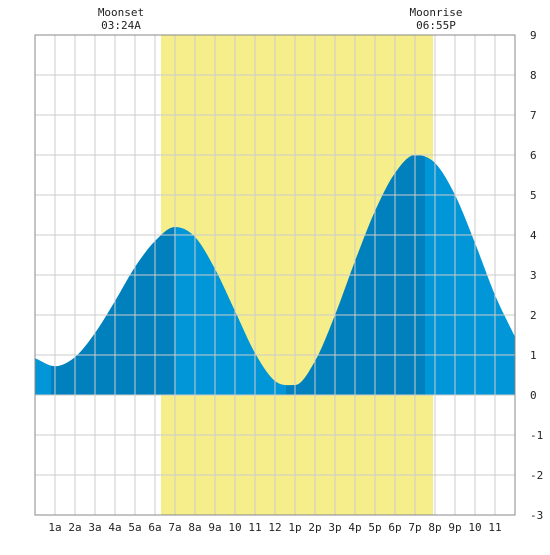 This screenshot has width=550, height=555. I want to click on x-tick-label: 12, so click(274, 527).